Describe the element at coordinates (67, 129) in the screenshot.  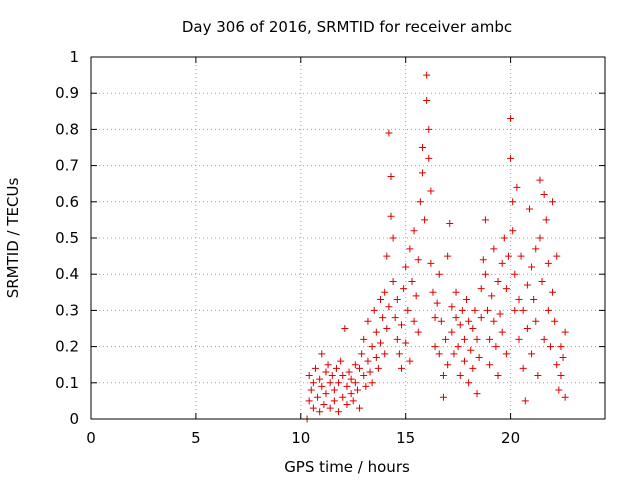
I see `y-tick-label: 0.8` at that location.